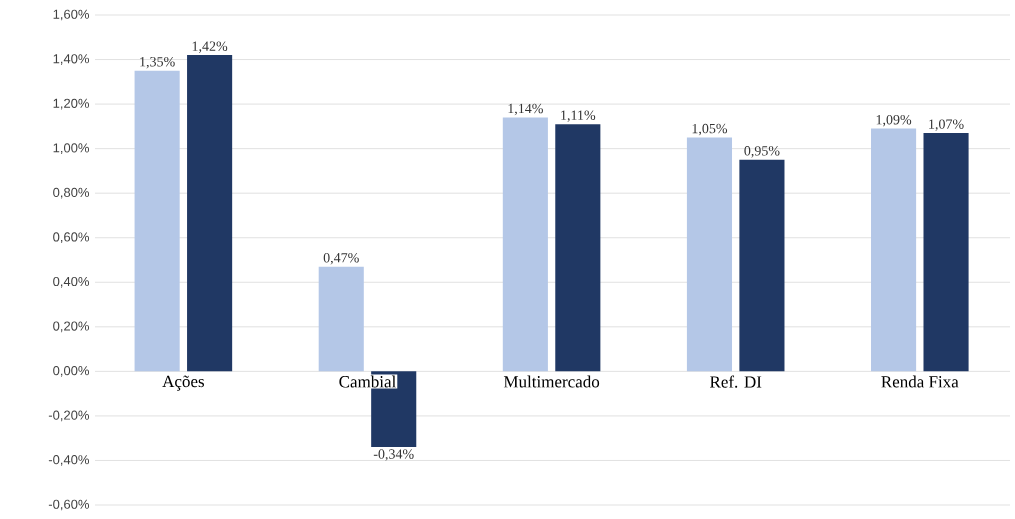 Image resolution: width=1015 pixels, height=519 pixels. Describe the element at coordinates (71, 238) in the screenshot. I see `y-tick-label: 0,60%` at that location.